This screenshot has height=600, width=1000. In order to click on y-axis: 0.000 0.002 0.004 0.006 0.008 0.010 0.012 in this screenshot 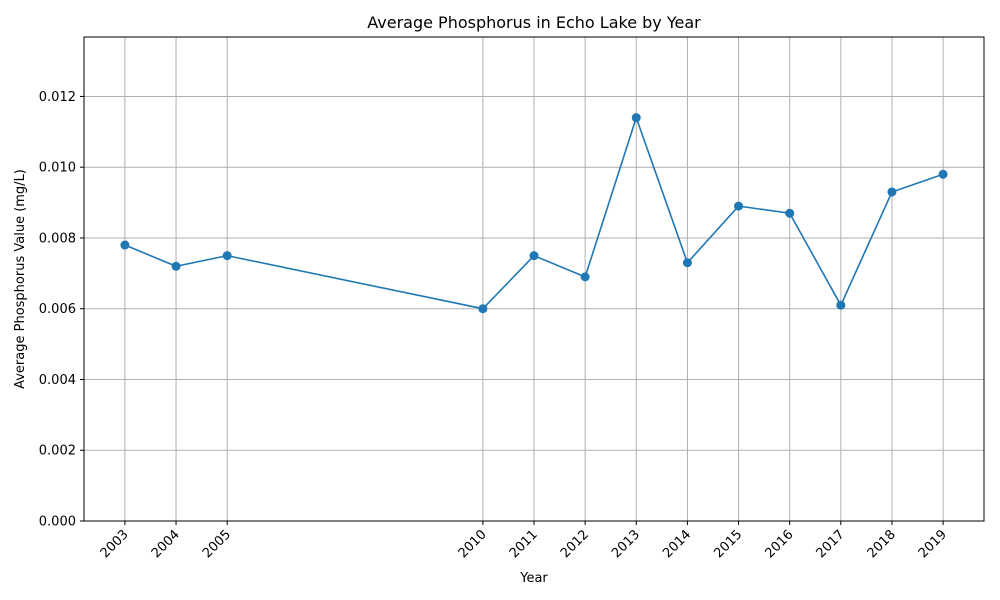, I will do `click(61, 310)`.